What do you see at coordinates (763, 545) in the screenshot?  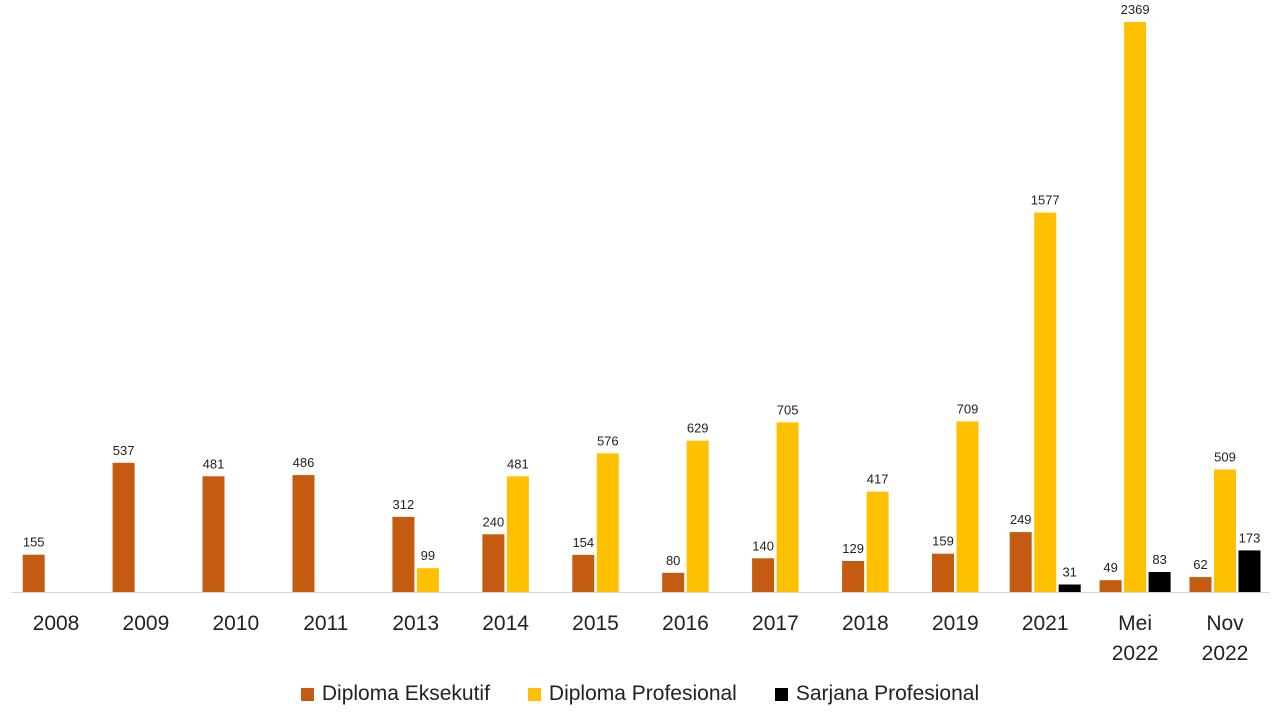 I see `data-label-diploma-eksekutif-8: 140` at bounding box center [763, 545].